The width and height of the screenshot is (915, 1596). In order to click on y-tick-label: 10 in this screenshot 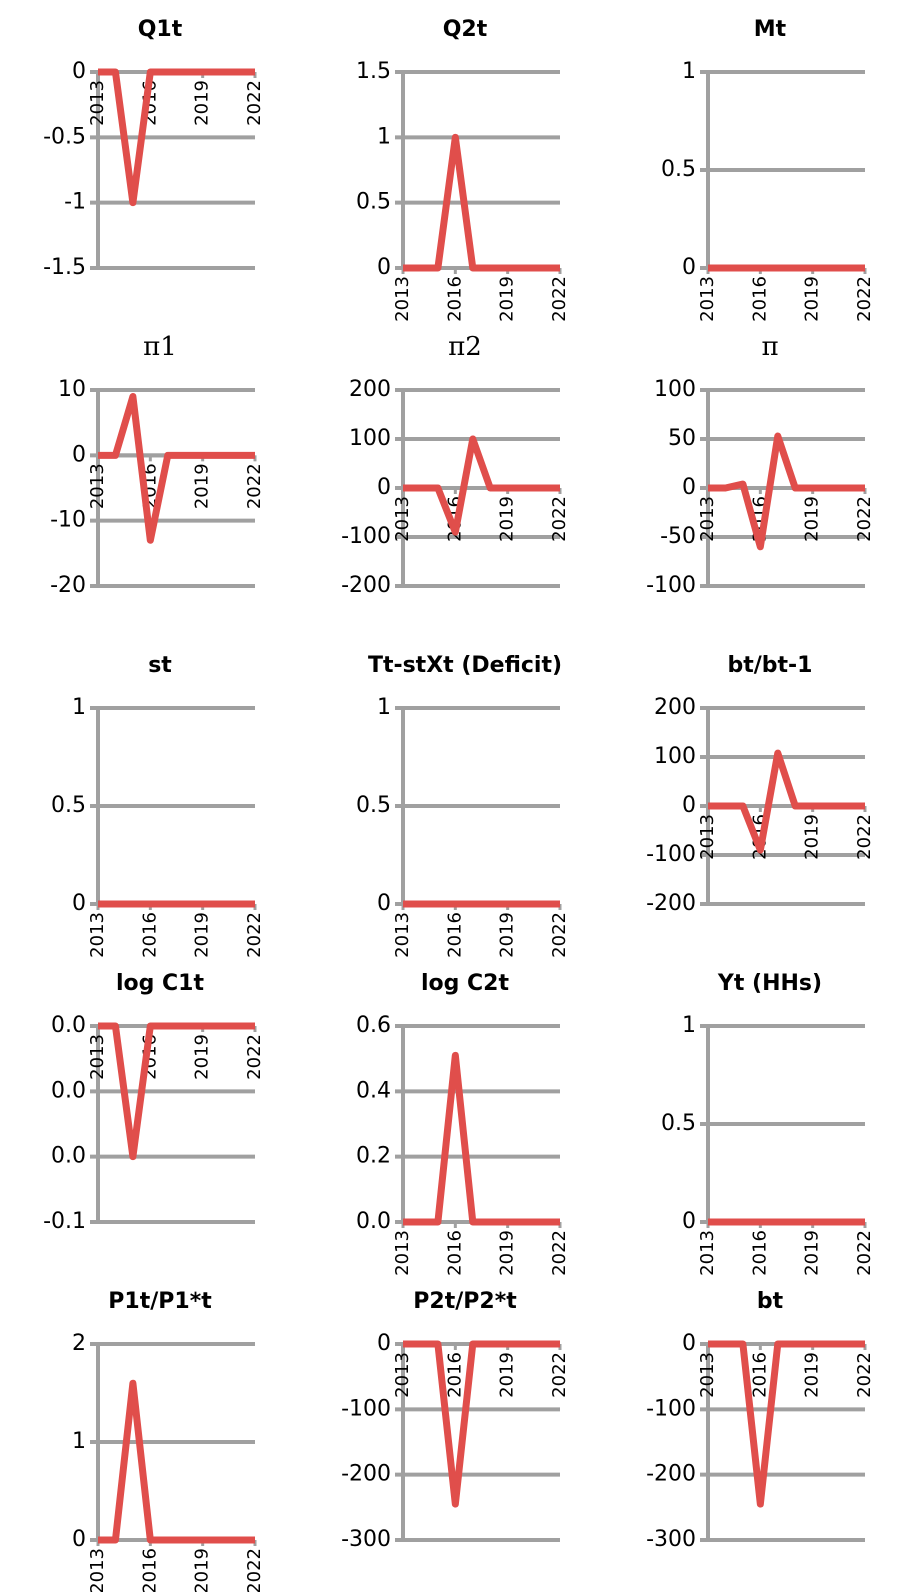, I will do `click(72, 389)`.